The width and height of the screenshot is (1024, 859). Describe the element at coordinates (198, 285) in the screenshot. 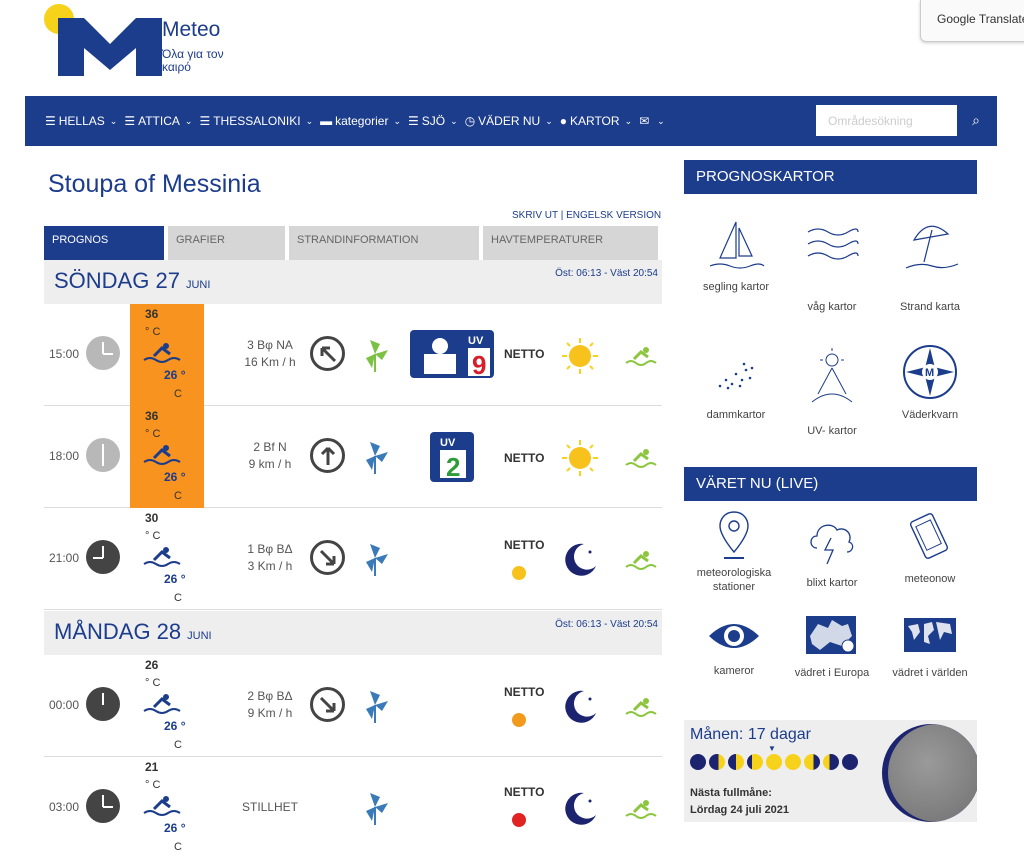

I see `day-month: JUNI` at that location.